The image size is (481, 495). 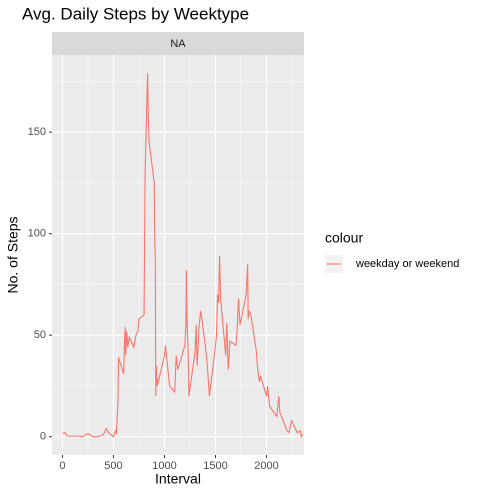 What do you see at coordinates (407, 264) in the screenshot?
I see `legend-label: weekday or weekend` at bounding box center [407, 264].